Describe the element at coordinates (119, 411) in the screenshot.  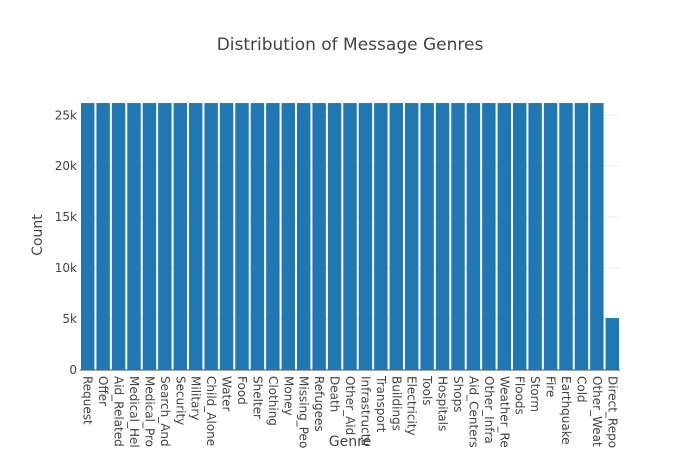
I see `x-tick-label: Aid_Related` at that location.